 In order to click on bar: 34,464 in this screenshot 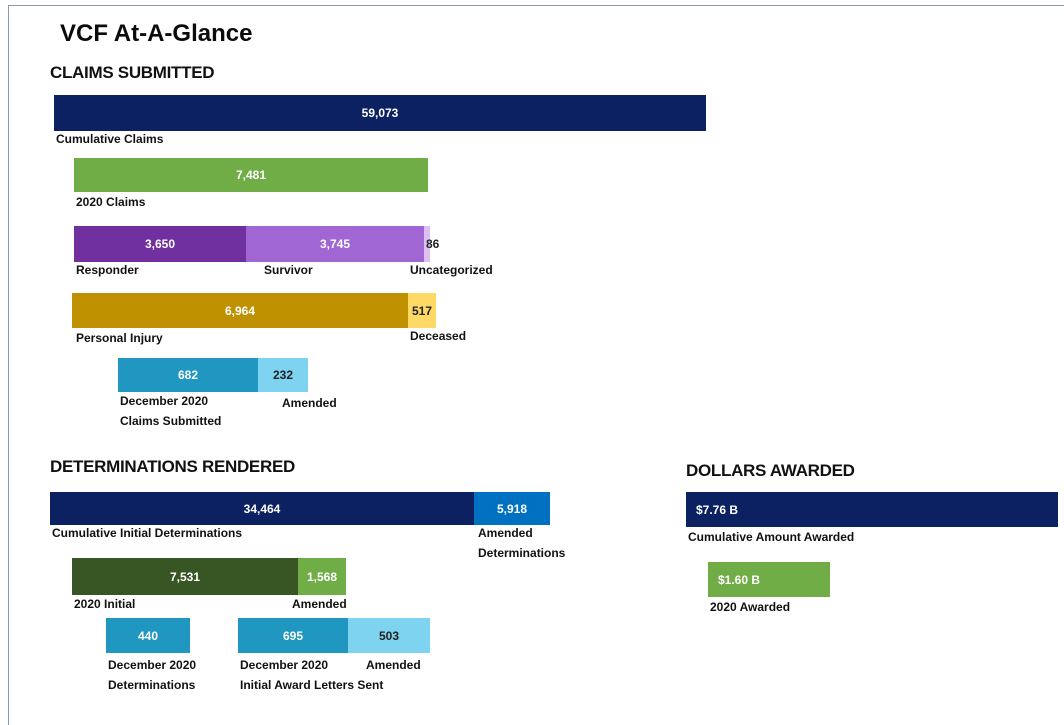, I will do `click(262, 508)`.